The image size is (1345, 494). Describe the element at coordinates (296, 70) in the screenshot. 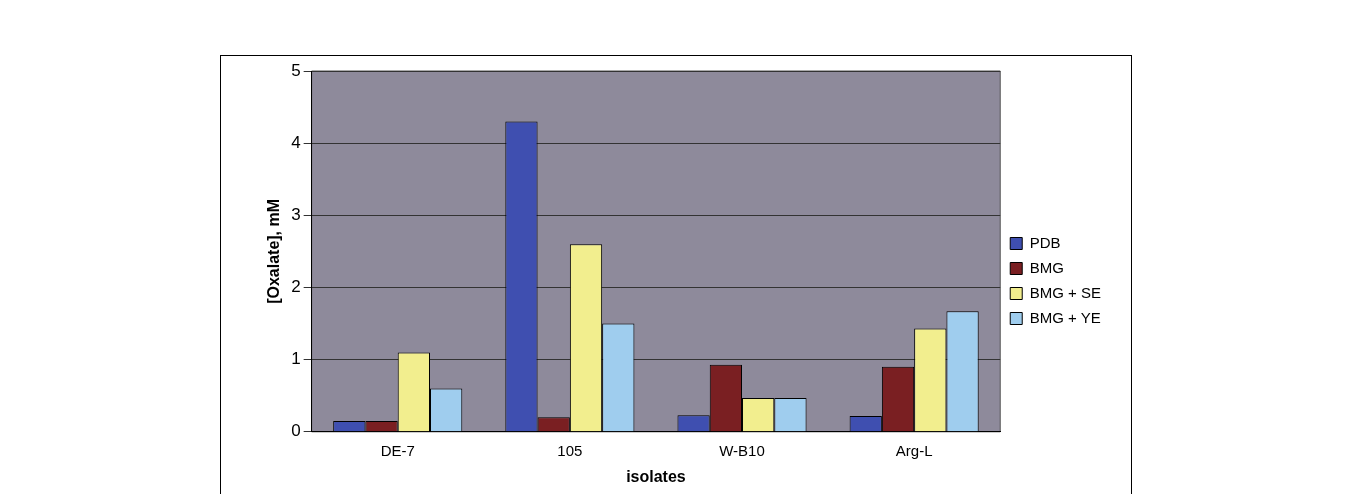

I see `y-tick-label: 5` at that location.